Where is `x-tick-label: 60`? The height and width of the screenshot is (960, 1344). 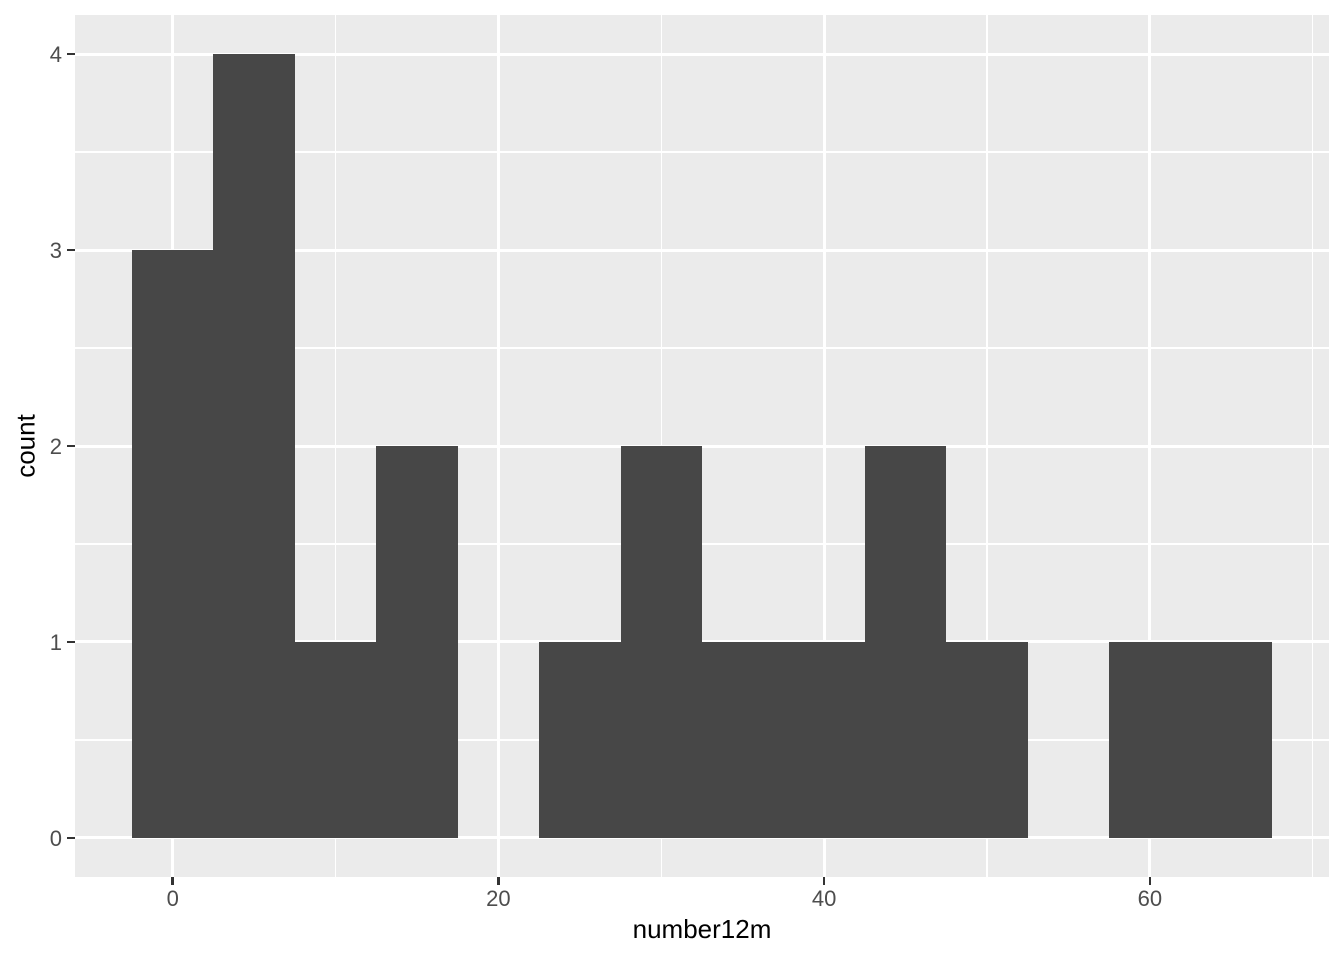
x-tick-label: 60 is located at coordinates (1150, 898).